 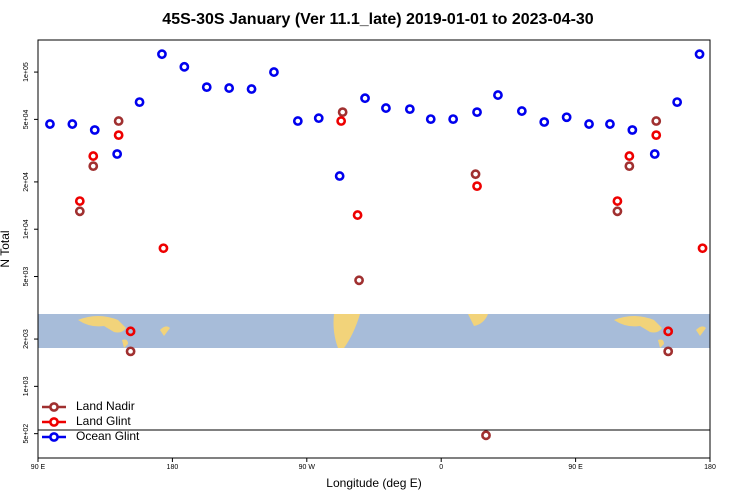 What do you see at coordinates (373, 483) in the screenshot?
I see `x-axis-label: Longitude (deg E)` at bounding box center [373, 483].